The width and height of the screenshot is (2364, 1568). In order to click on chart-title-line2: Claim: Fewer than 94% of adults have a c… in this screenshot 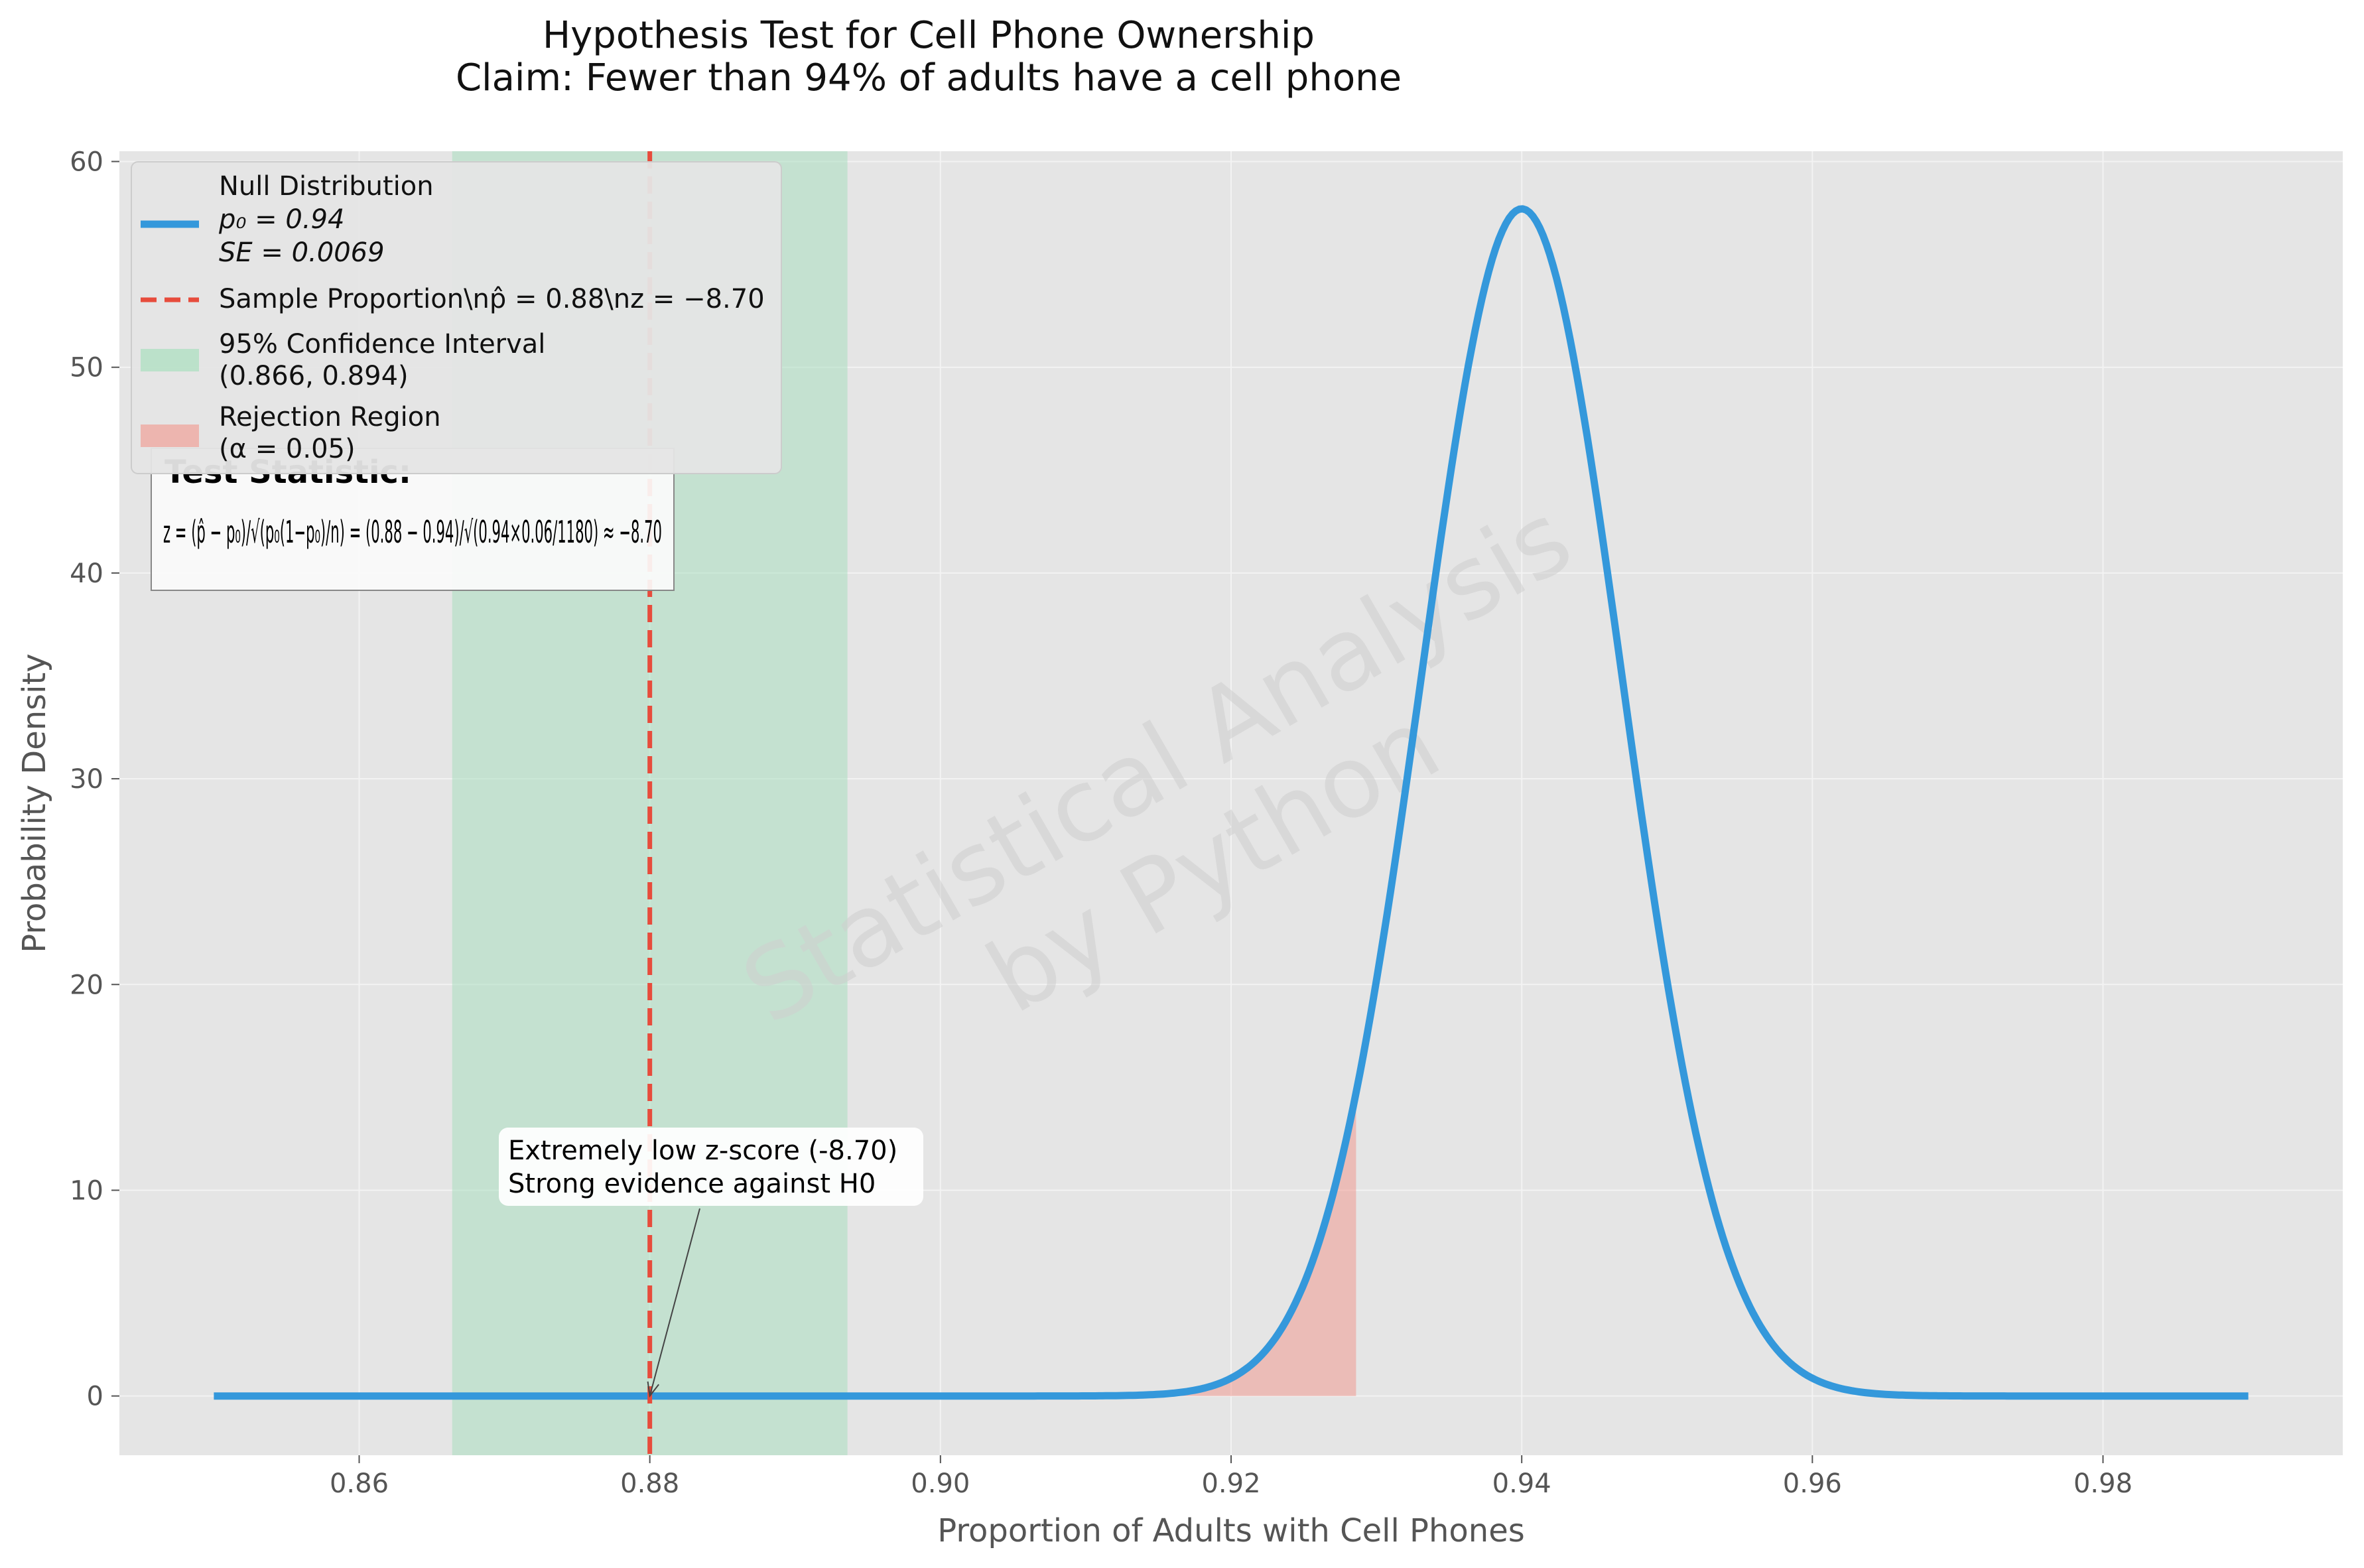, I will do `click(929, 78)`.